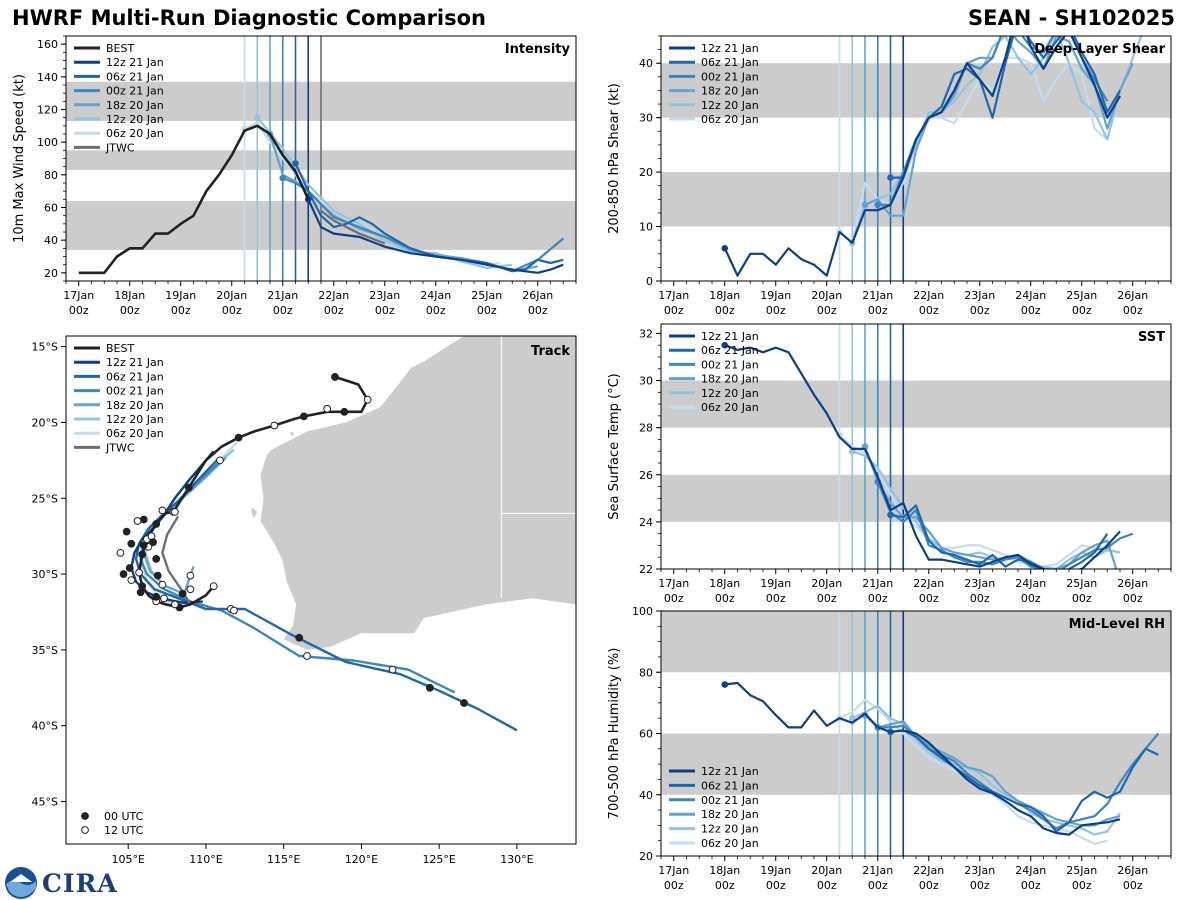 This screenshot has width=1200, height=900. Describe the element at coordinates (51, 208) in the screenshot. I see `intensity-ytick-label: 60` at that location.